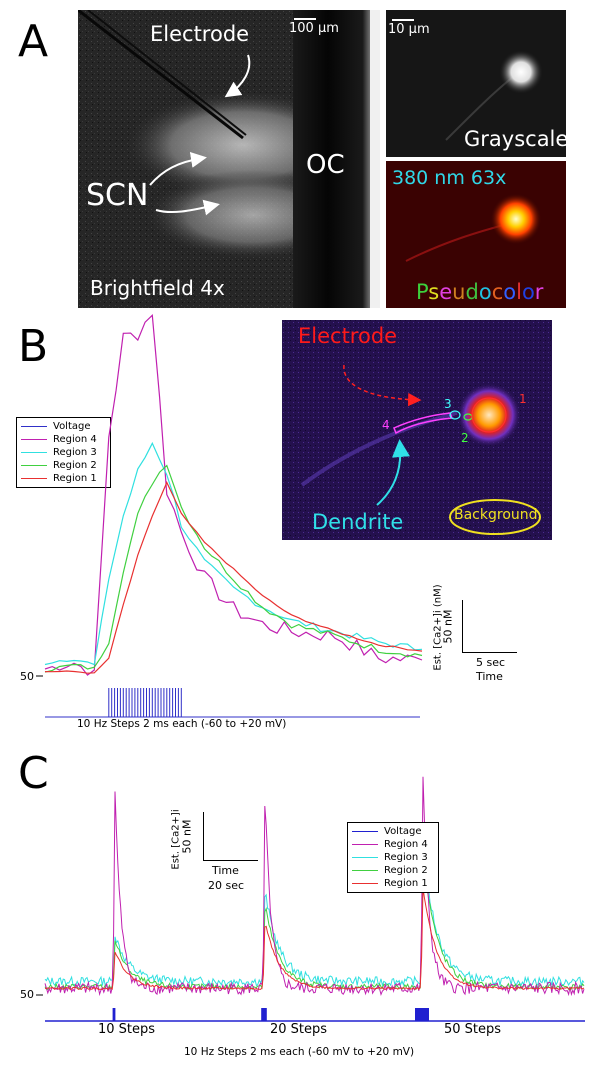 This screenshot has width=600, height=1077. I want to click on pseudocolor-caption-letter: d, so click(472, 292).